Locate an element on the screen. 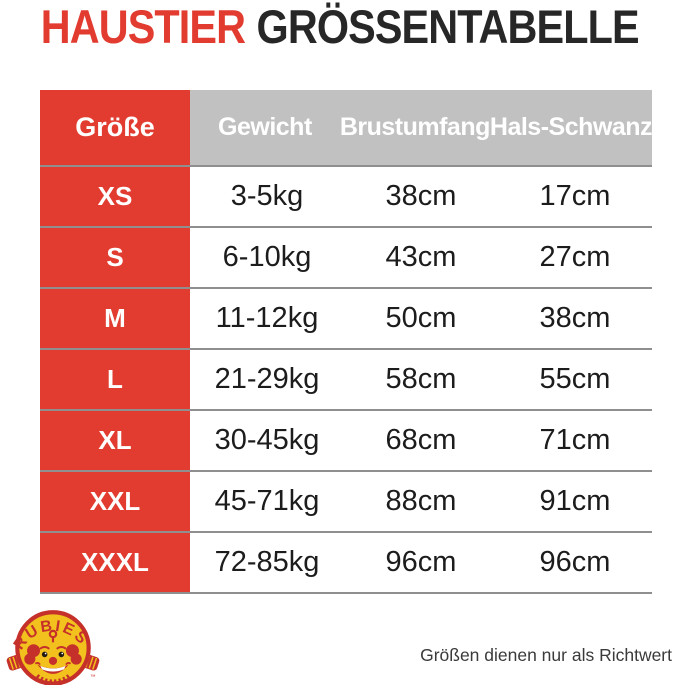 This screenshot has height=685, width=679. table-header-row: Größe Gewicht Brustumfang Hals-Schwanz is located at coordinates (346, 127).